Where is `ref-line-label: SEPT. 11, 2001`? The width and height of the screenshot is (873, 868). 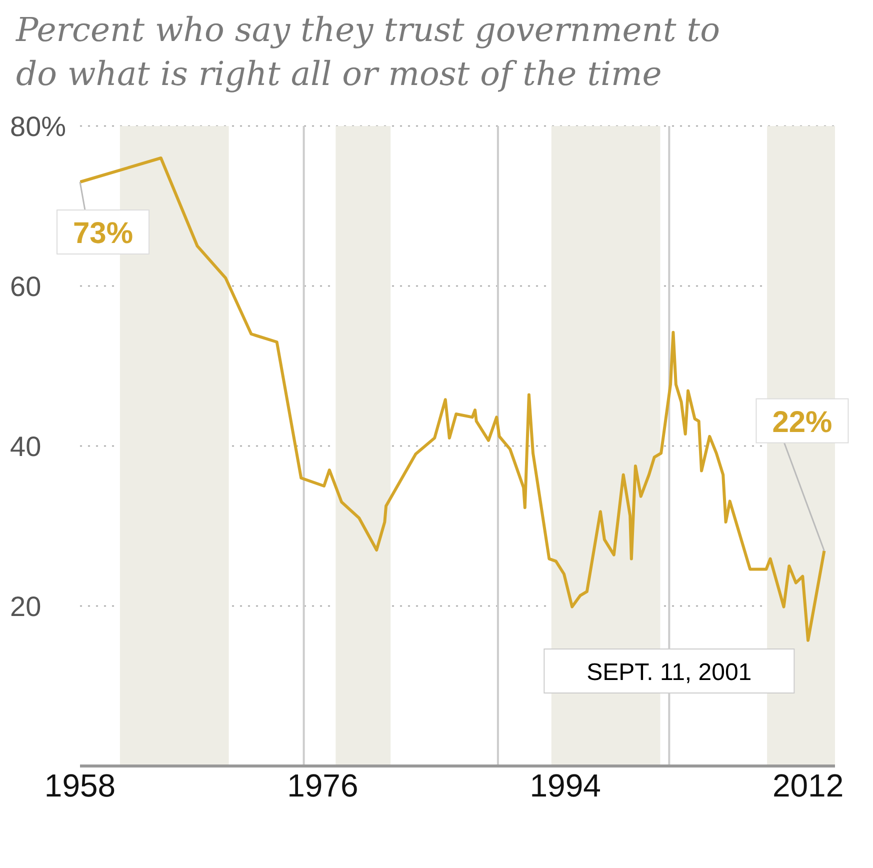
ref-line-label: SEPT. 11, 2001 is located at coordinates (669, 672).